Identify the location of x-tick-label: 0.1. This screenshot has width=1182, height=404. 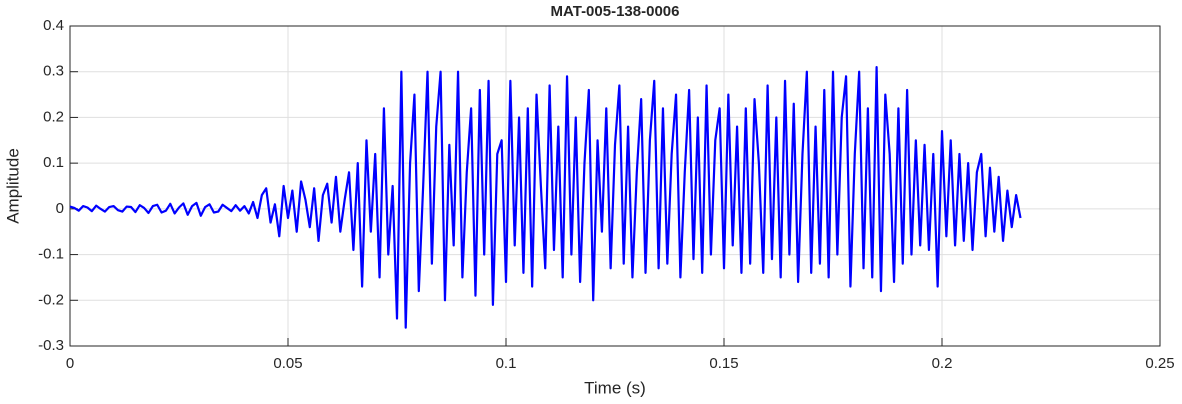
(506, 363).